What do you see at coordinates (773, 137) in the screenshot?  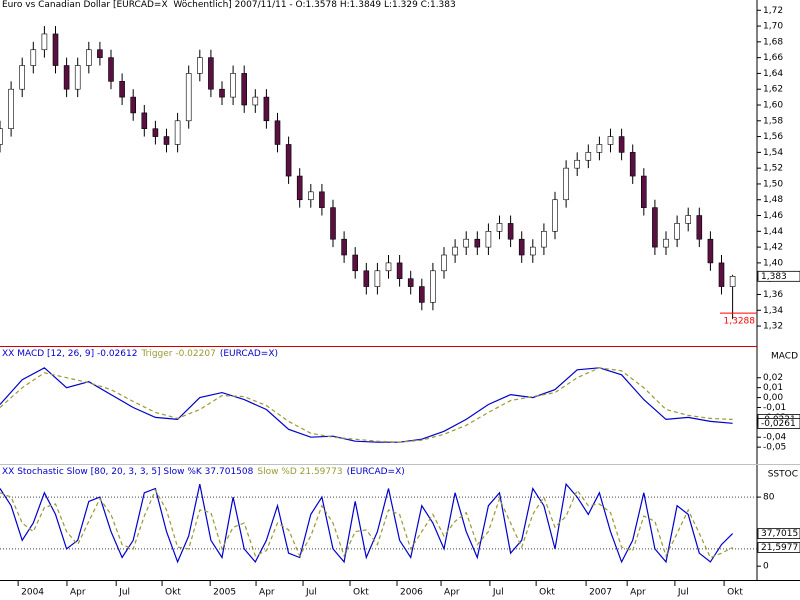 I see `y-tick-label: 1,56` at bounding box center [773, 137].